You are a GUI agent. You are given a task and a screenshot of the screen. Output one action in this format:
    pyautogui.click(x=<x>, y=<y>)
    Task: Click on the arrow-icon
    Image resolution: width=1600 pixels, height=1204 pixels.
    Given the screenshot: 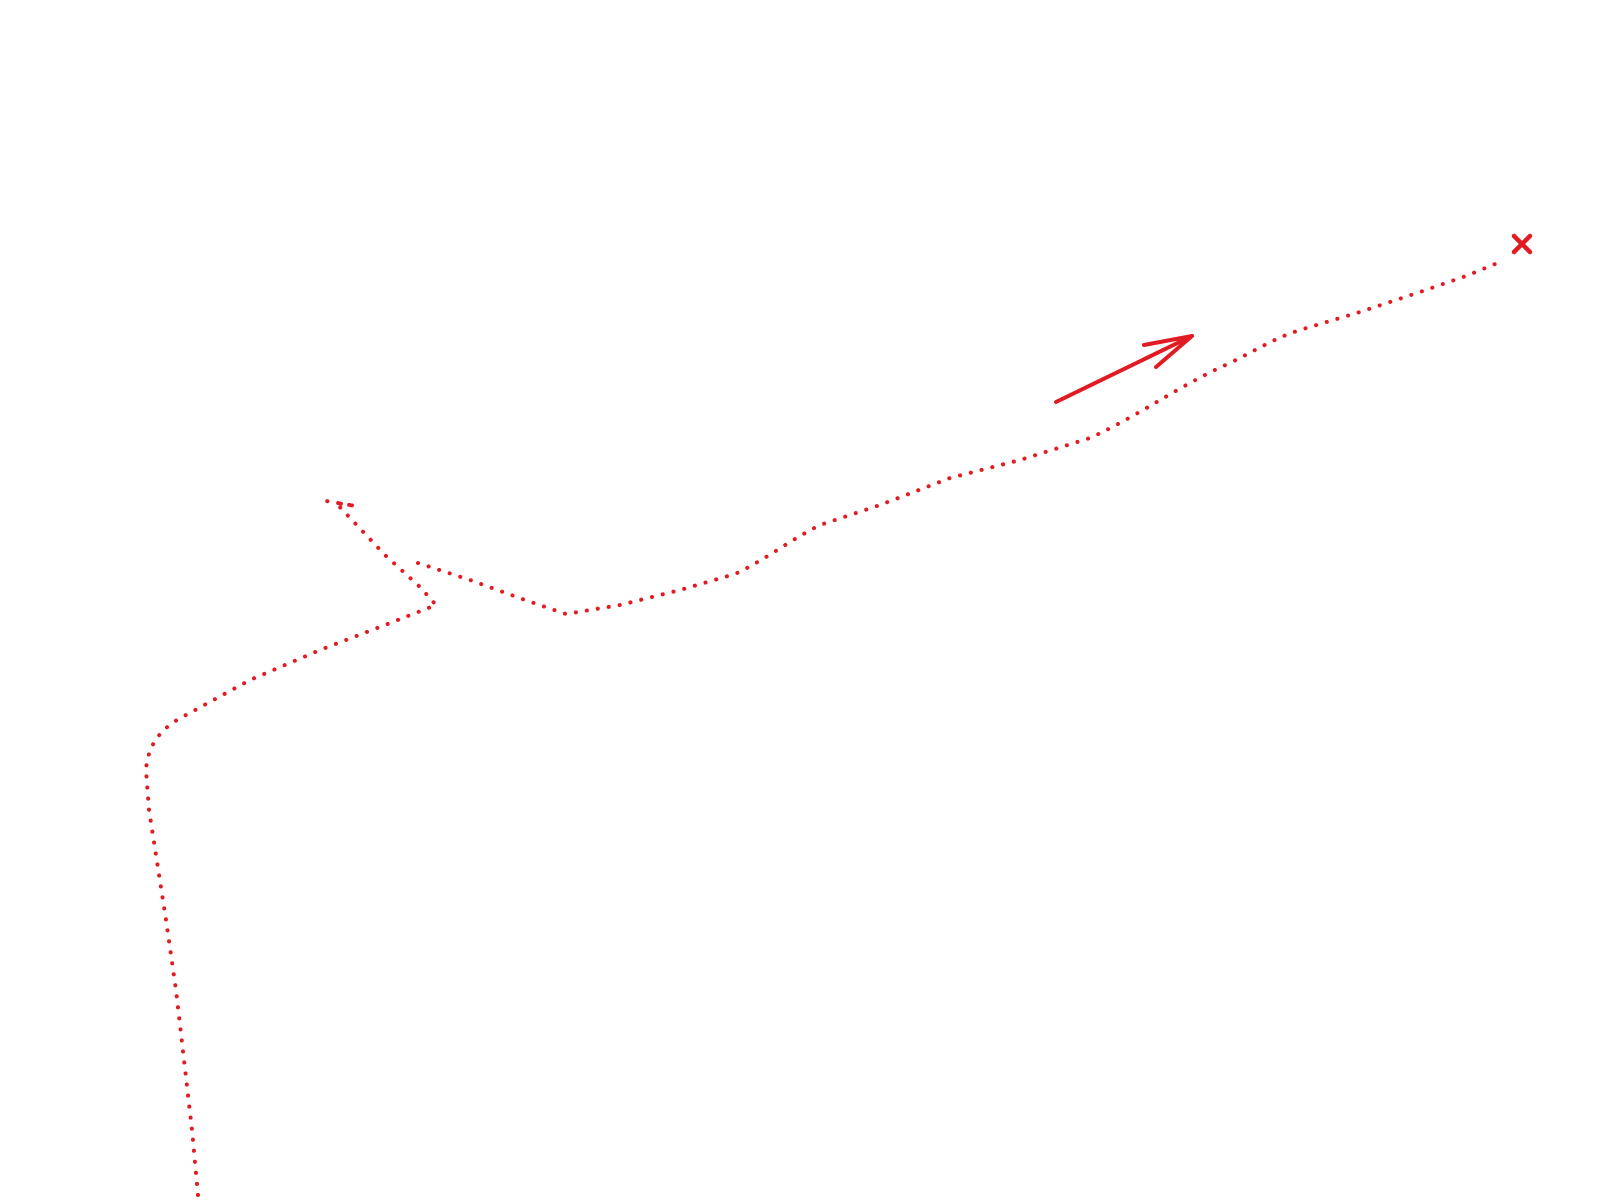 What is the action you would take?
    pyautogui.click(x=1124, y=369)
    